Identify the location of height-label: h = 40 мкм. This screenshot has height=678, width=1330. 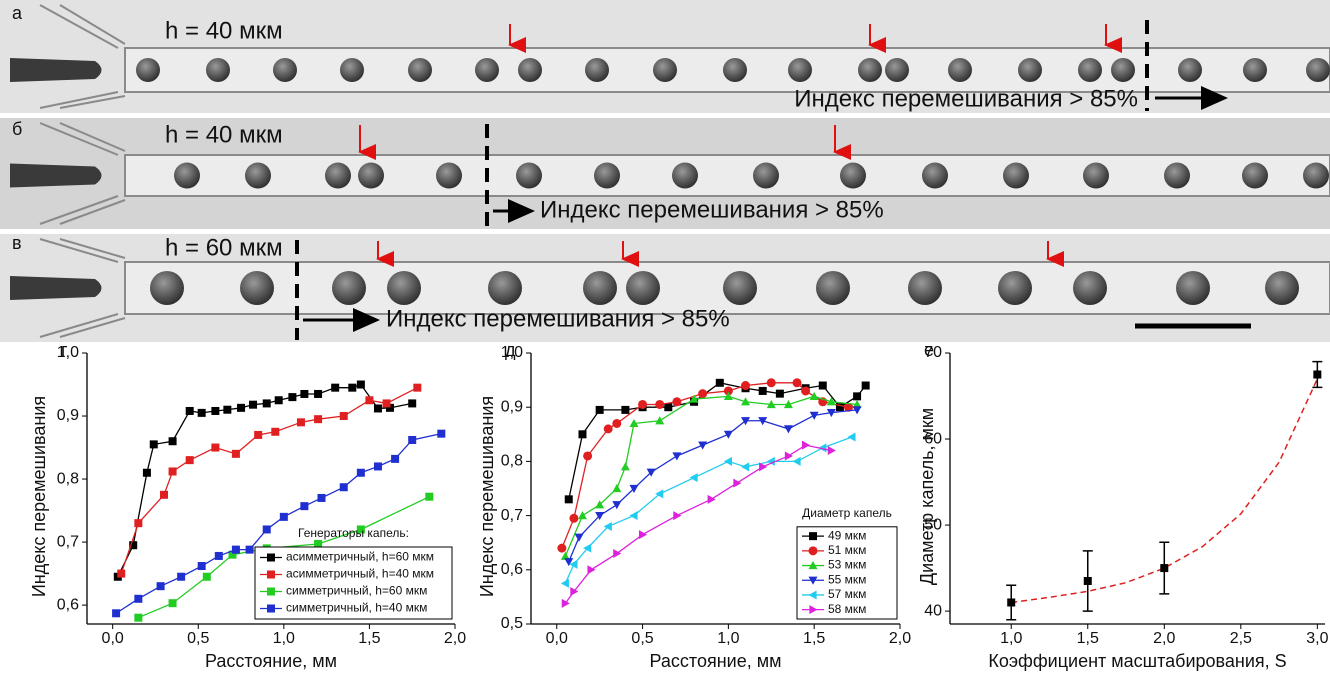
(224, 134).